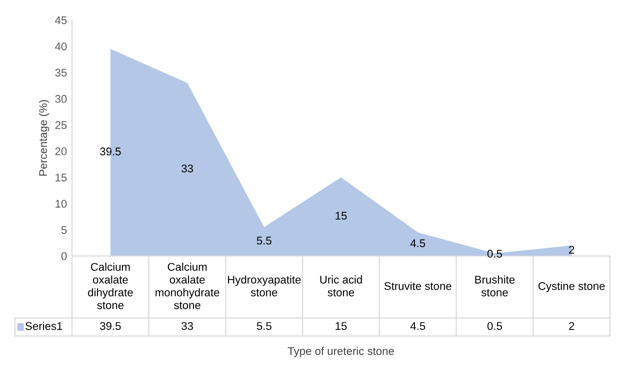 The image size is (626, 371). Describe the element at coordinates (341, 285) in the screenshot. I see `x-tick-label: Uric acid stone` at that location.